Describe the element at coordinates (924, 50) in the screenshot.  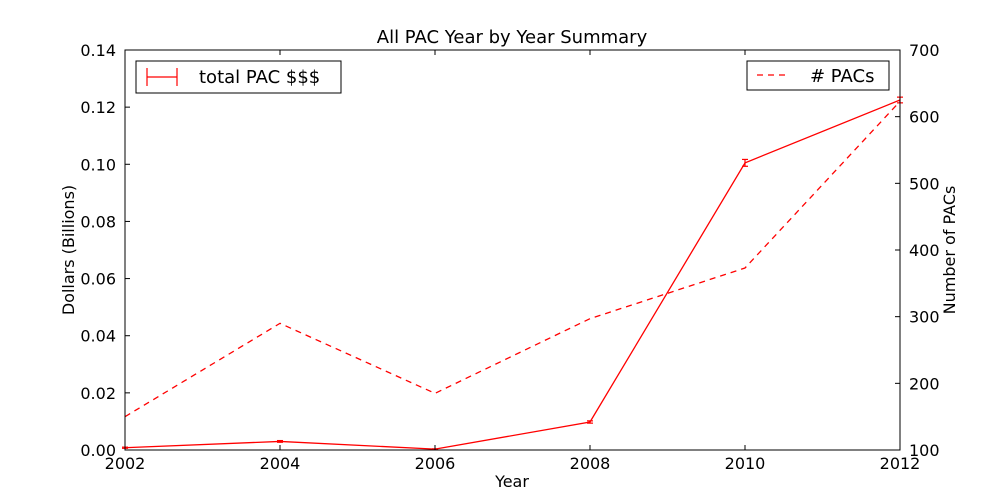
I see `right-y-tick-label: 700` at that location.